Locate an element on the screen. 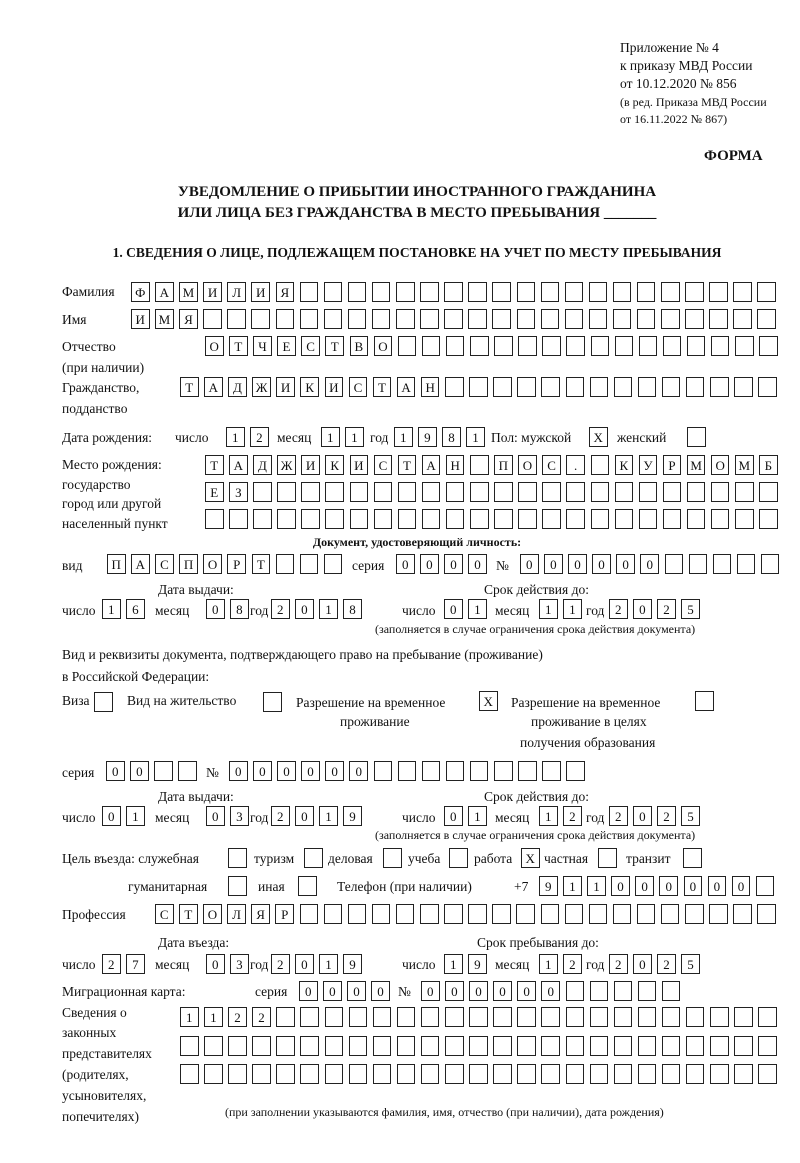  purpose-private-checkbox is located at coordinates (607, 858).